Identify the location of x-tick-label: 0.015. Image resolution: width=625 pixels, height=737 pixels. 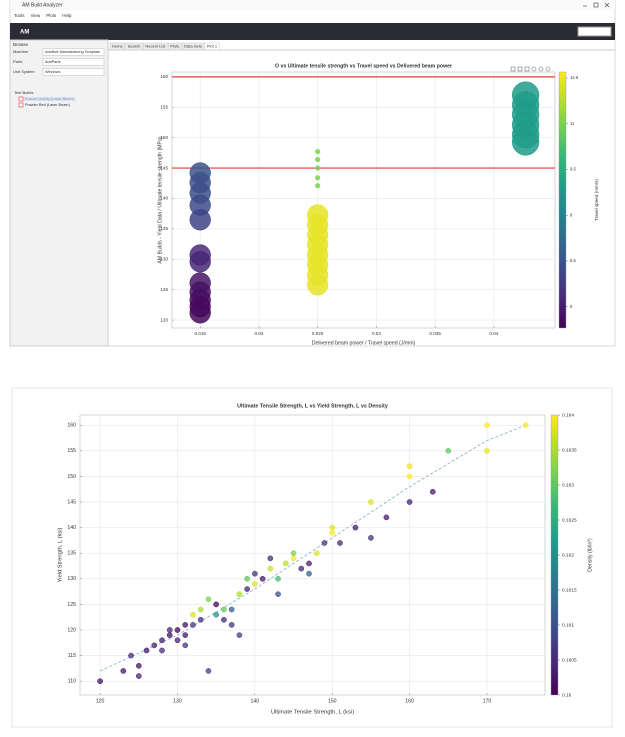
(200, 333).